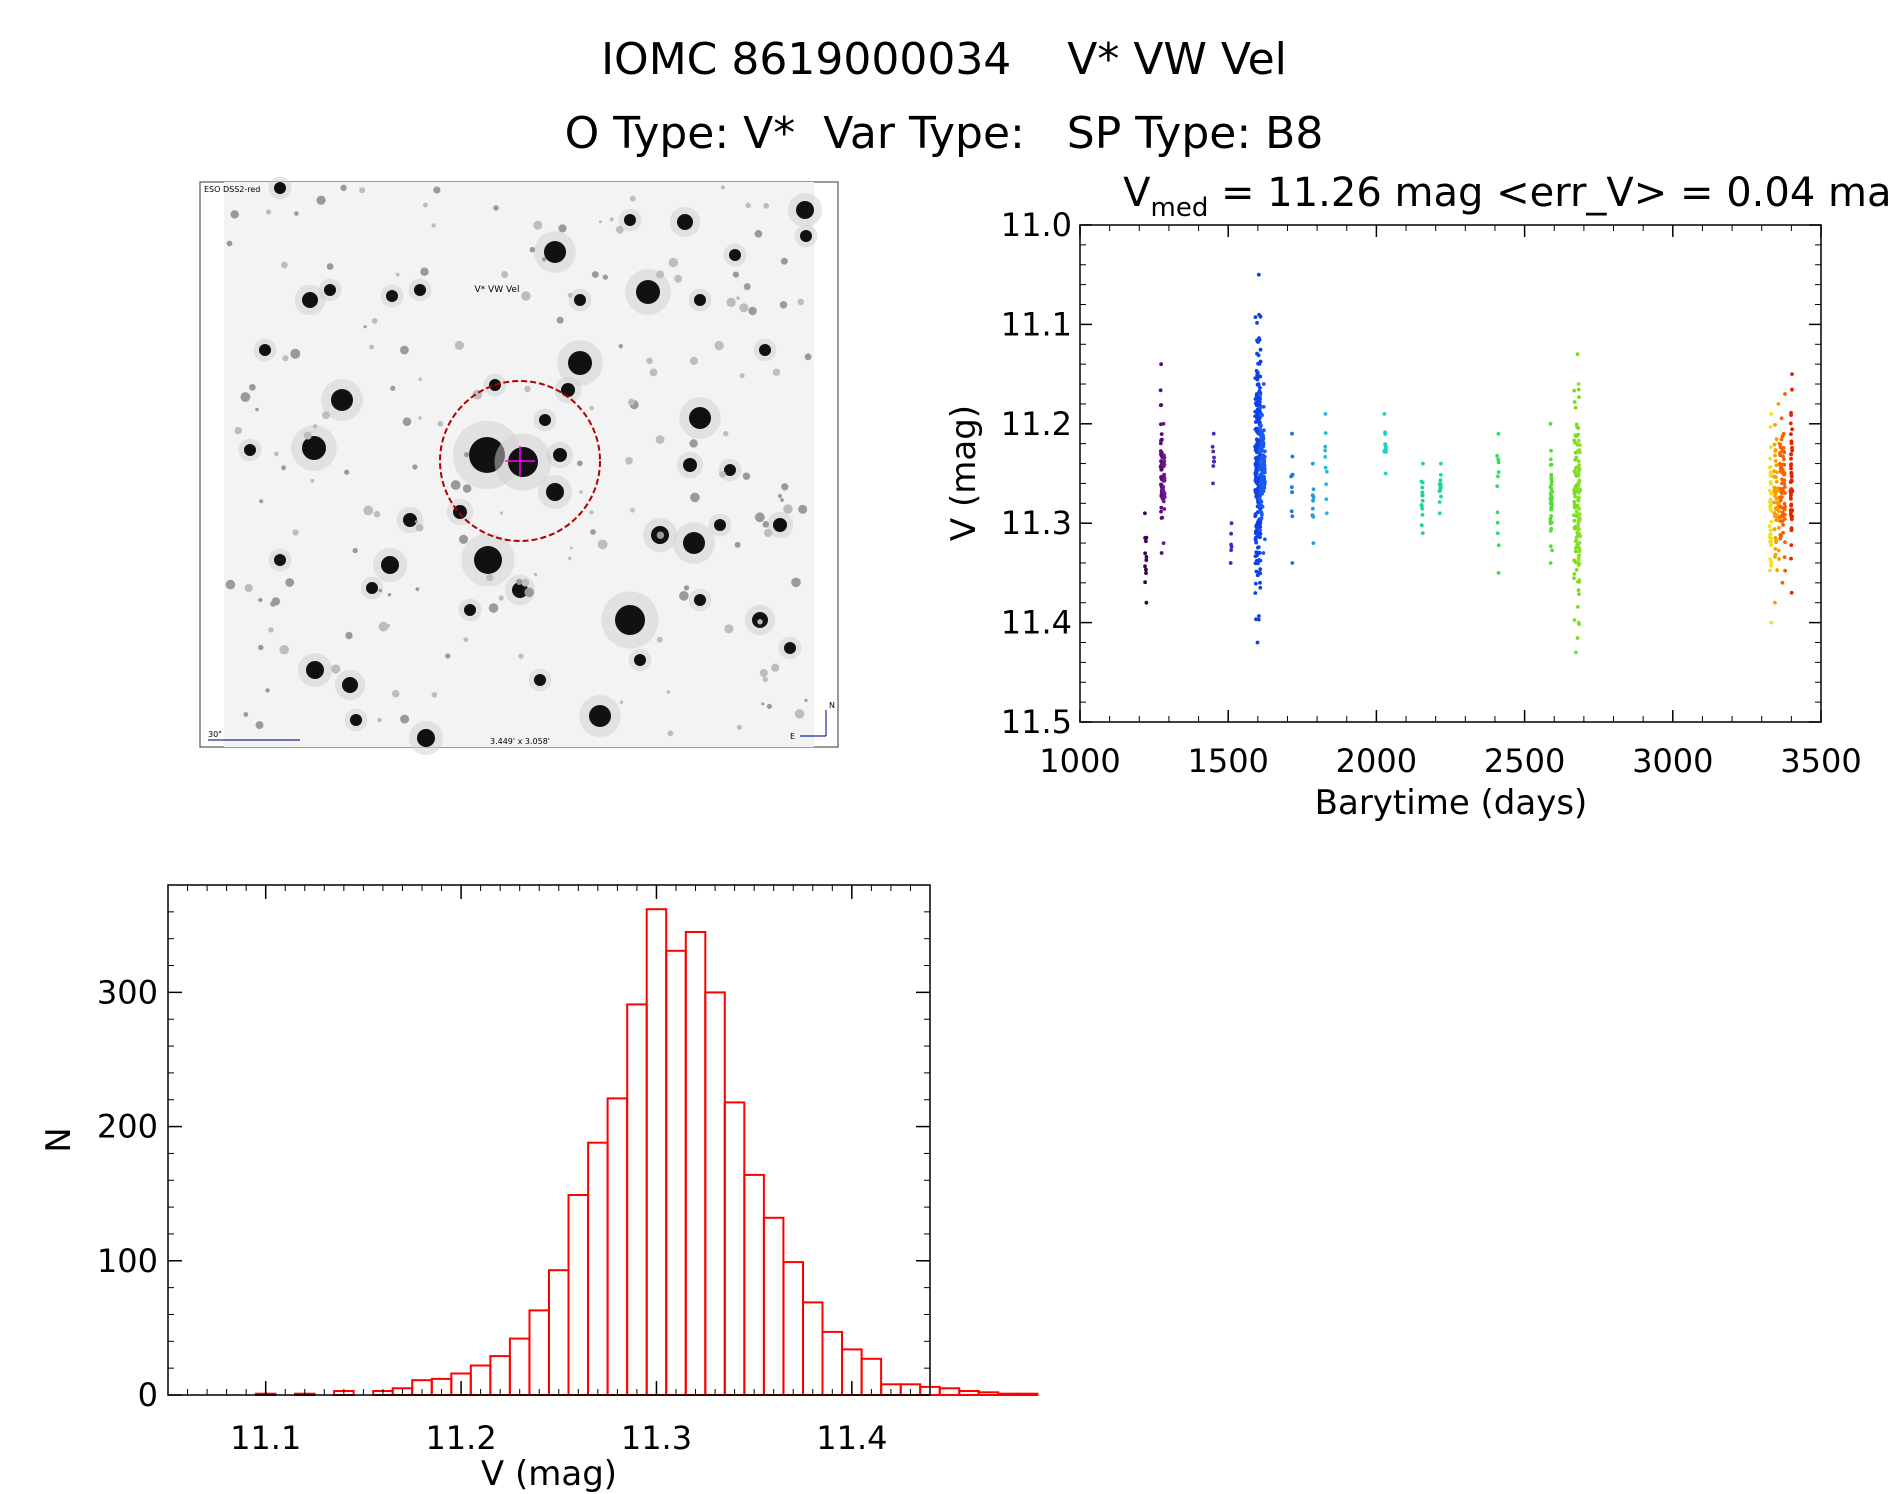 The width and height of the screenshot is (1889, 1494). Describe the element at coordinates (793, 1328) in the screenshot. I see `hist-bar` at that location.